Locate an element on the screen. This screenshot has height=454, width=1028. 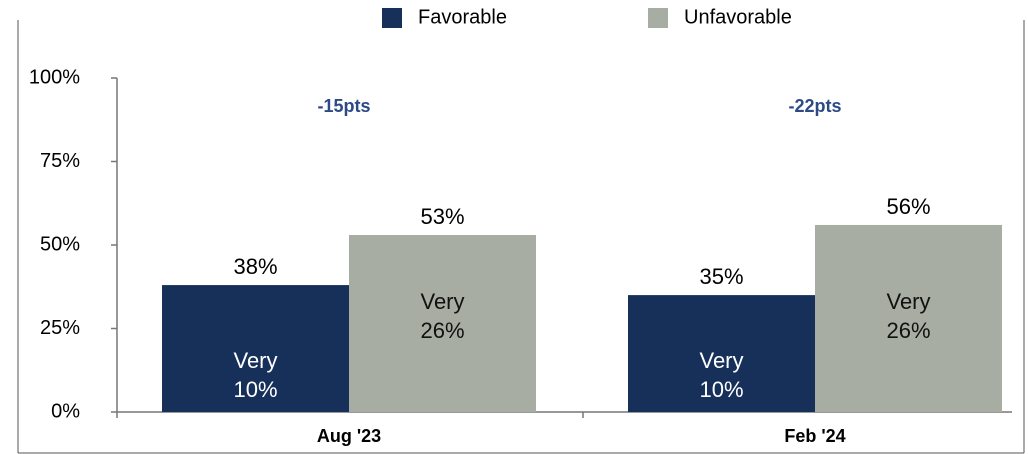
difference-label: -15pts is located at coordinates (343, 106).